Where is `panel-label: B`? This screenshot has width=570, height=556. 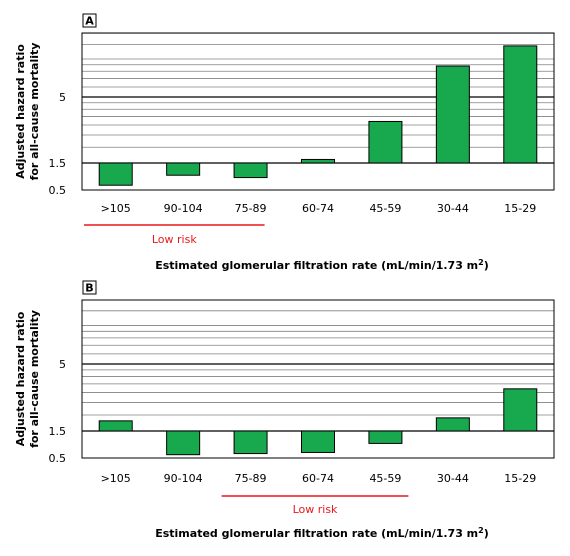
panel-label: B is located at coordinates (89, 288).